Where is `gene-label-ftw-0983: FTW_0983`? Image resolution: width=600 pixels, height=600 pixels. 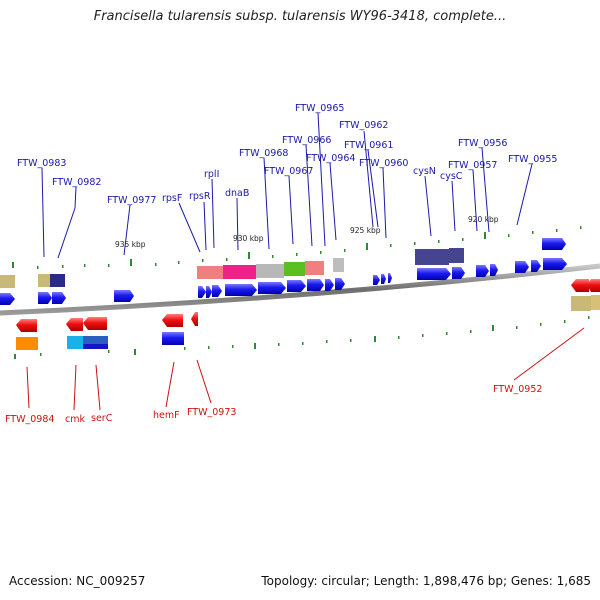
gene-label-ftw-0983: FTW_0983 is located at coordinates (41, 163).